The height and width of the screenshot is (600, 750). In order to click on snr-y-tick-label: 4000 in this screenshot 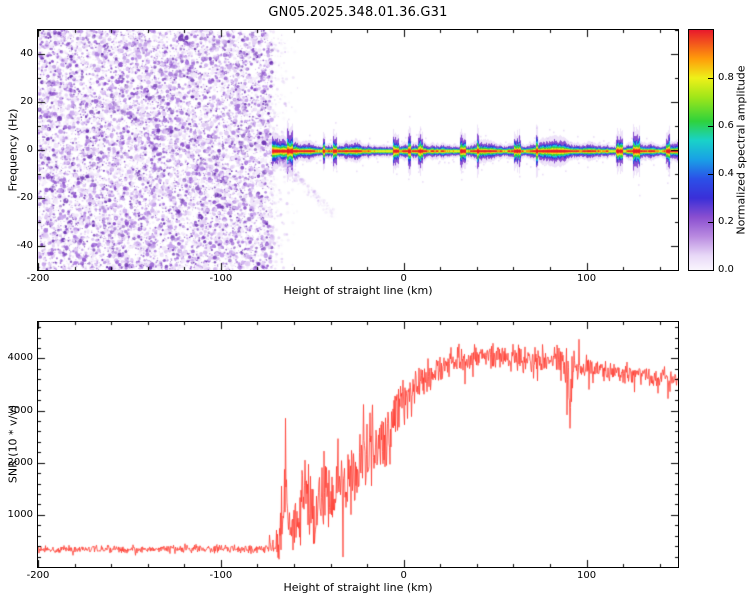, I will do `click(20, 358)`.